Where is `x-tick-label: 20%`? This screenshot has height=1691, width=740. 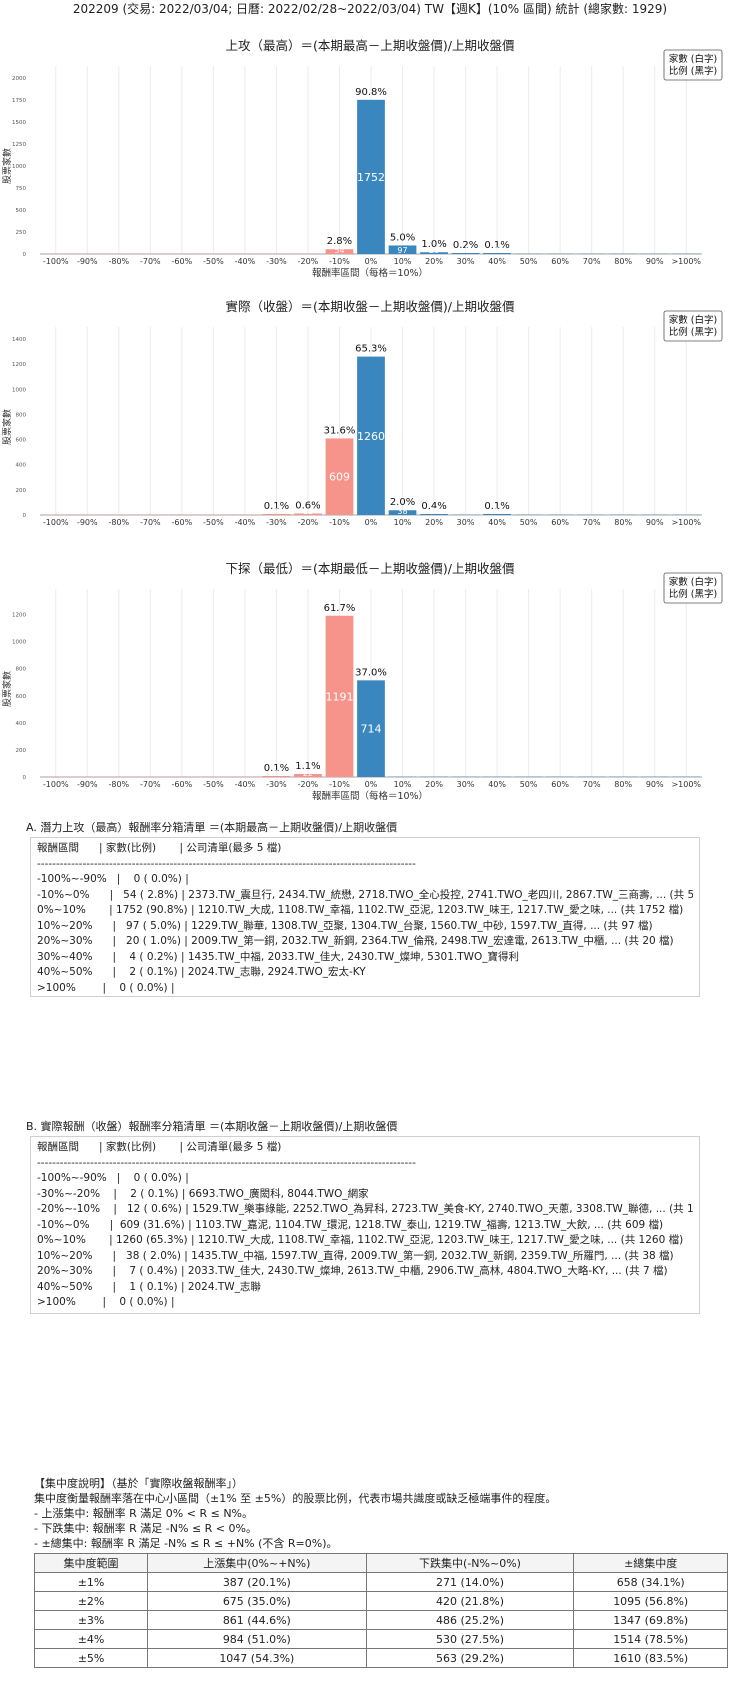
x-tick-label: 20% is located at coordinates (434, 784).